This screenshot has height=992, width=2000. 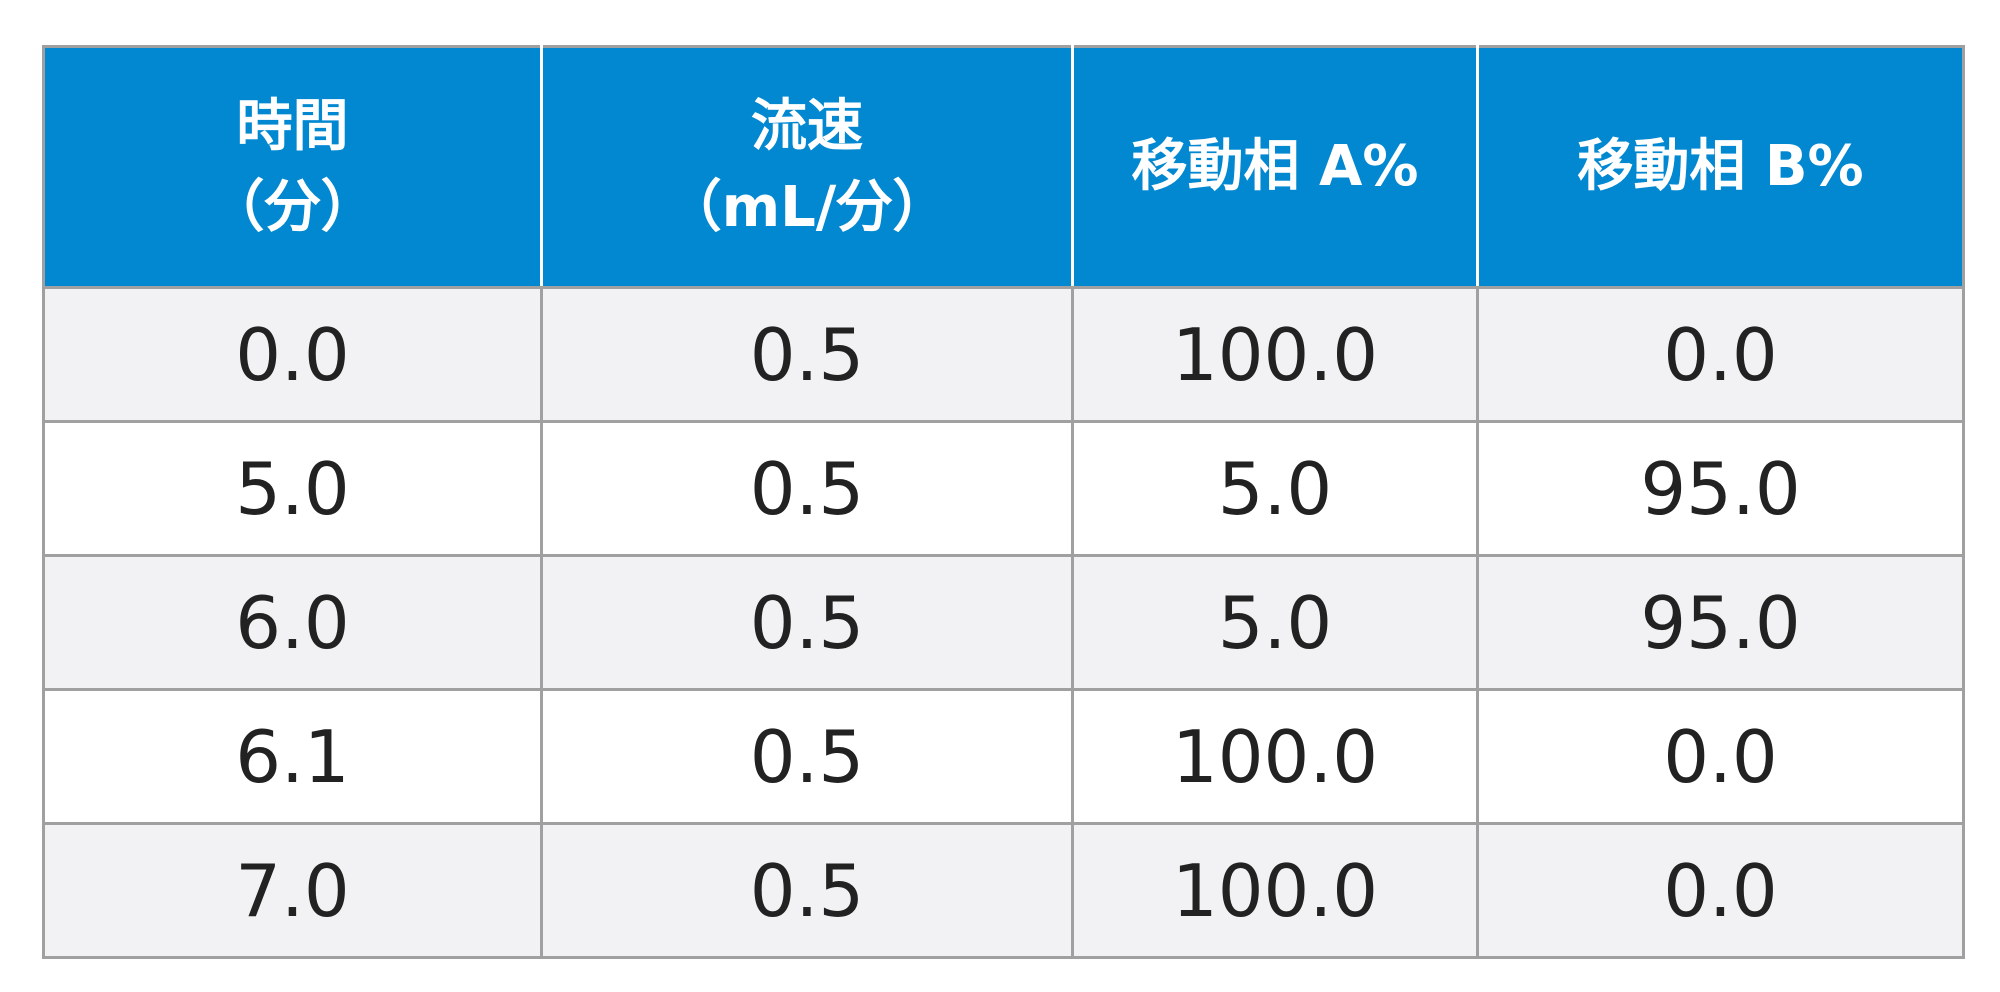 I want to click on table-cell: 6.0, so click(x=292, y=622).